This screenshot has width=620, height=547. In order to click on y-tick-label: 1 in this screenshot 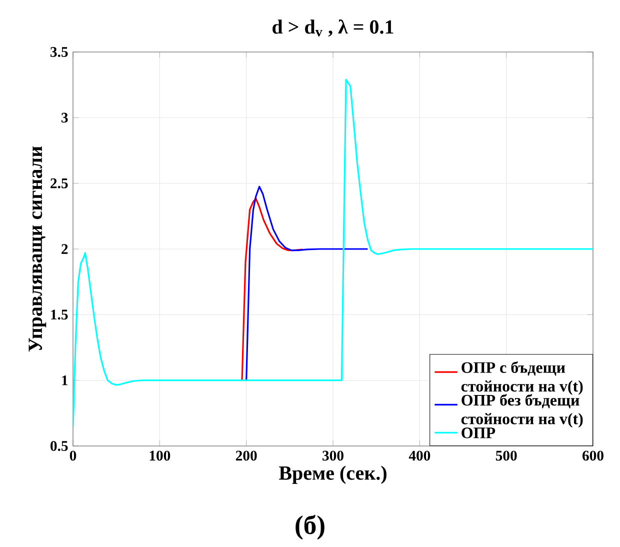, I will do `click(65, 380)`.